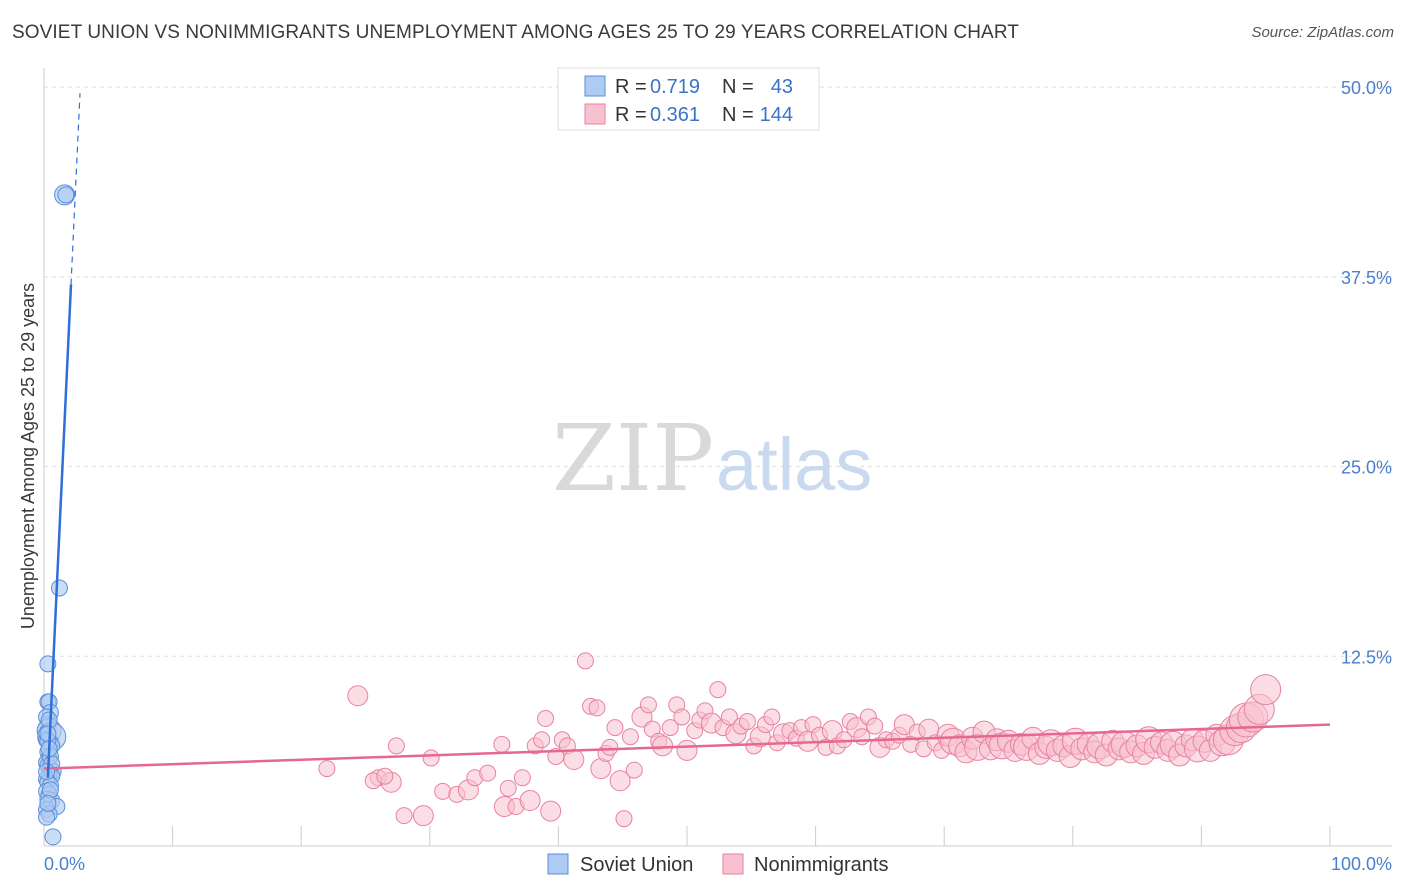 Image resolution: width=1406 pixels, height=892 pixels. I want to click on stats-r-label-soviet: R =, so click(631, 87).